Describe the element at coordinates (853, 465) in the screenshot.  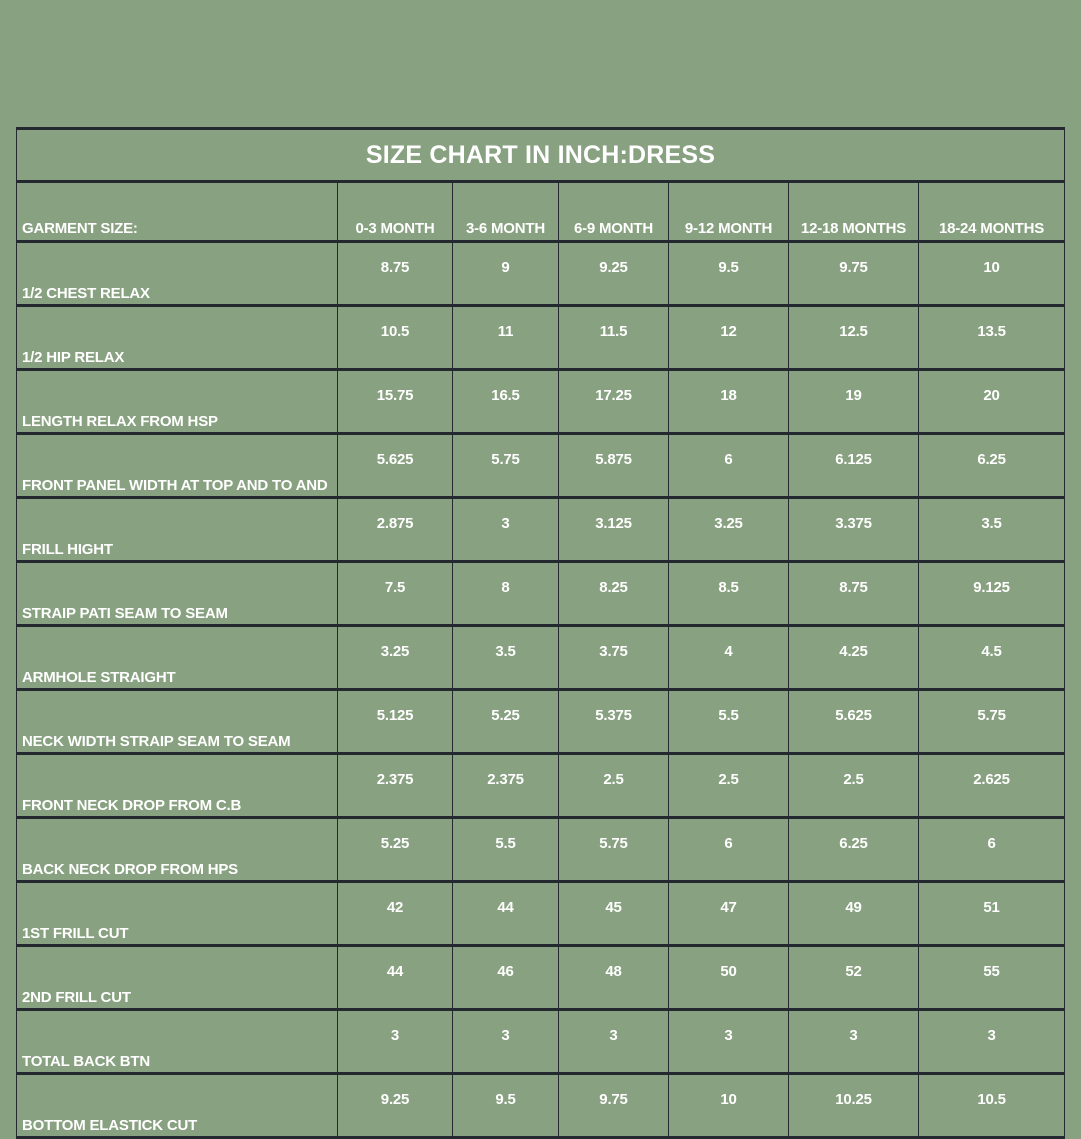
I see `measurement-value: 6.125` at that location.